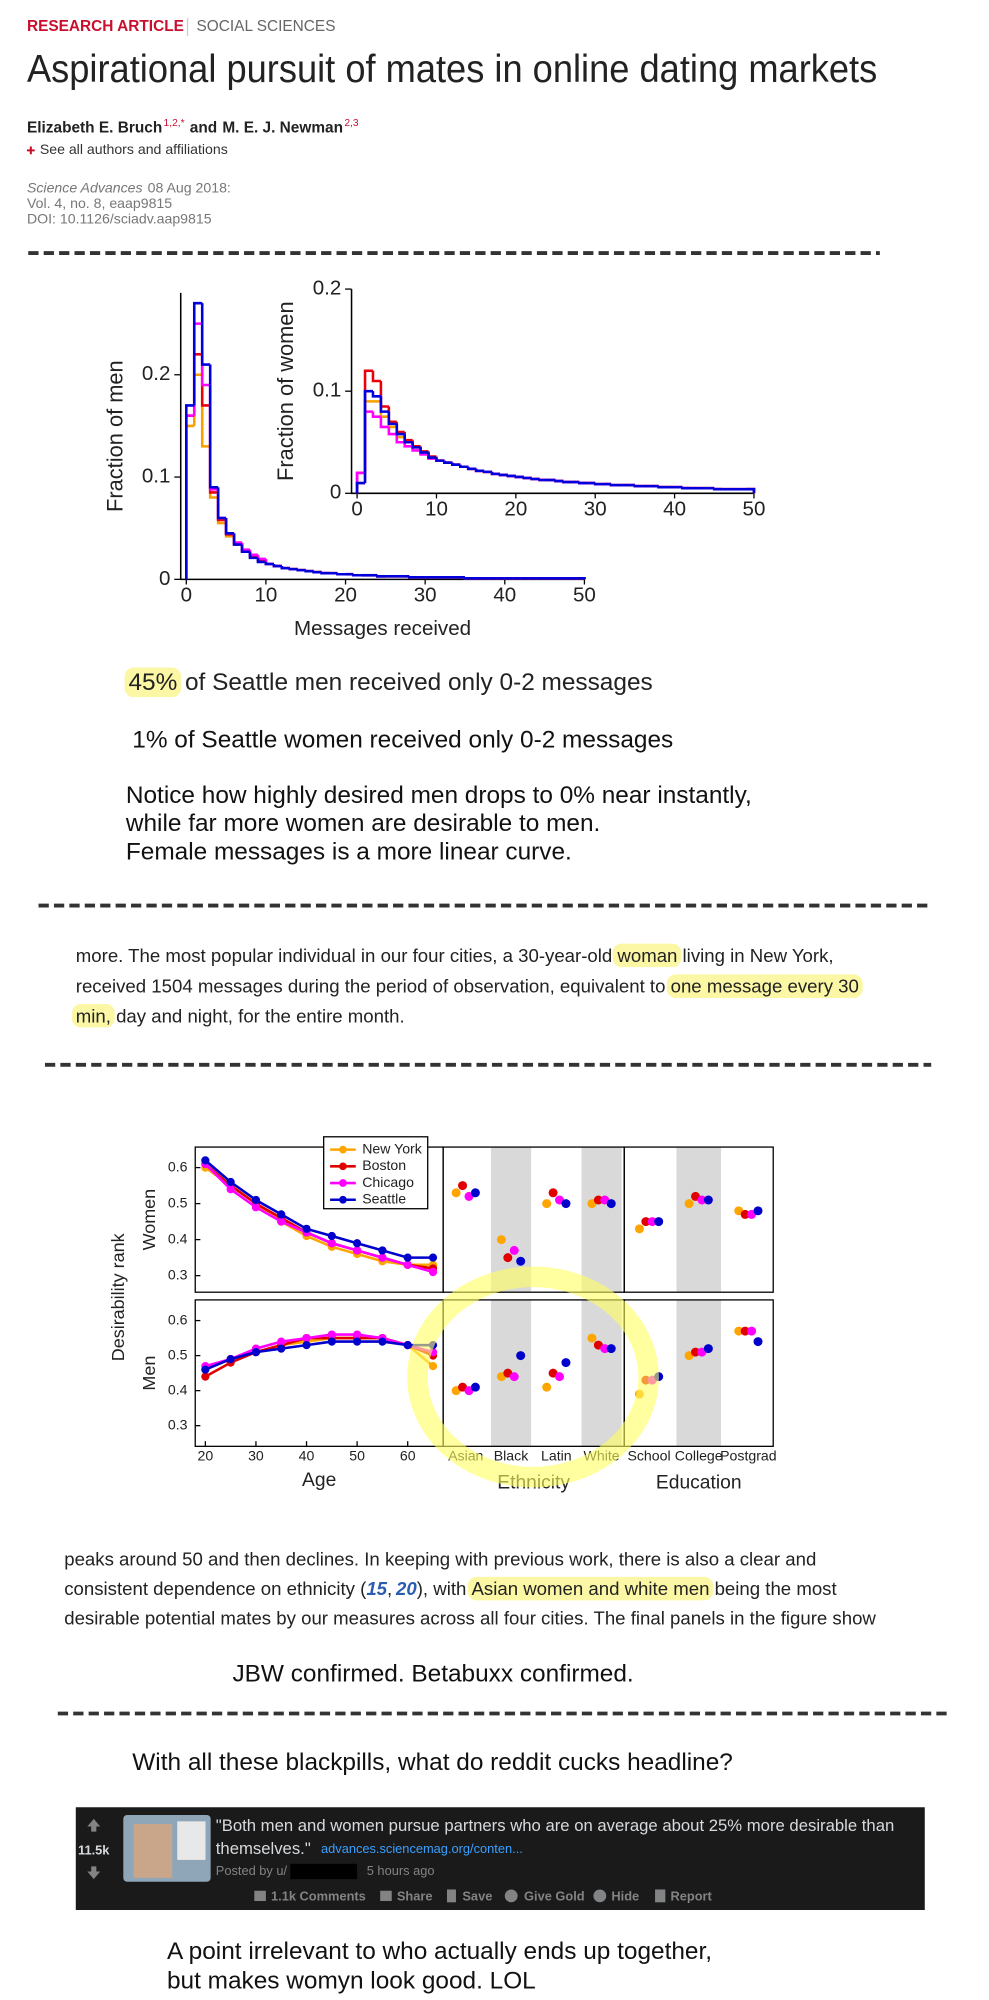 Image resolution: width=989 pixels, height=2000 pixels. What do you see at coordinates (118, 1296) in the screenshot?
I see `figure-ylabel: Desirability rank` at bounding box center [118, 1296].